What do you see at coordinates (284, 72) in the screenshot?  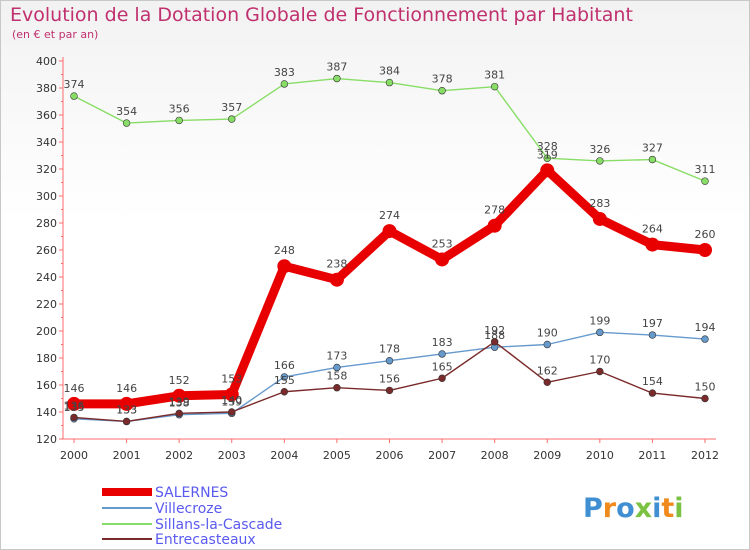 I see `data-label-sillans-la-cascade: 383` at bounding box center [284, 72].